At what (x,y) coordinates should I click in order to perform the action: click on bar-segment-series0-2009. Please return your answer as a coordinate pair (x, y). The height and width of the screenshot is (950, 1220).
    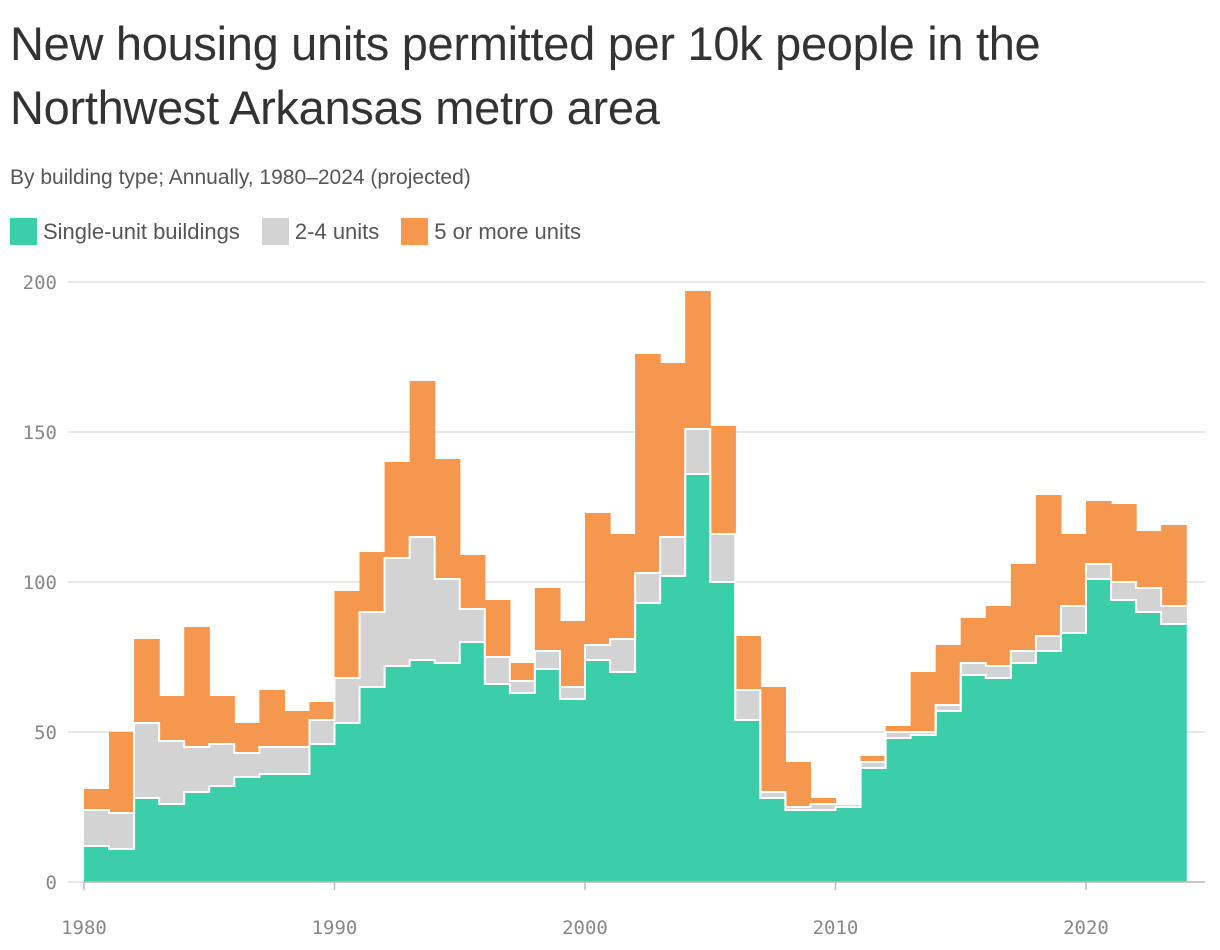
    Looking at the image, I should click on (823, 846).